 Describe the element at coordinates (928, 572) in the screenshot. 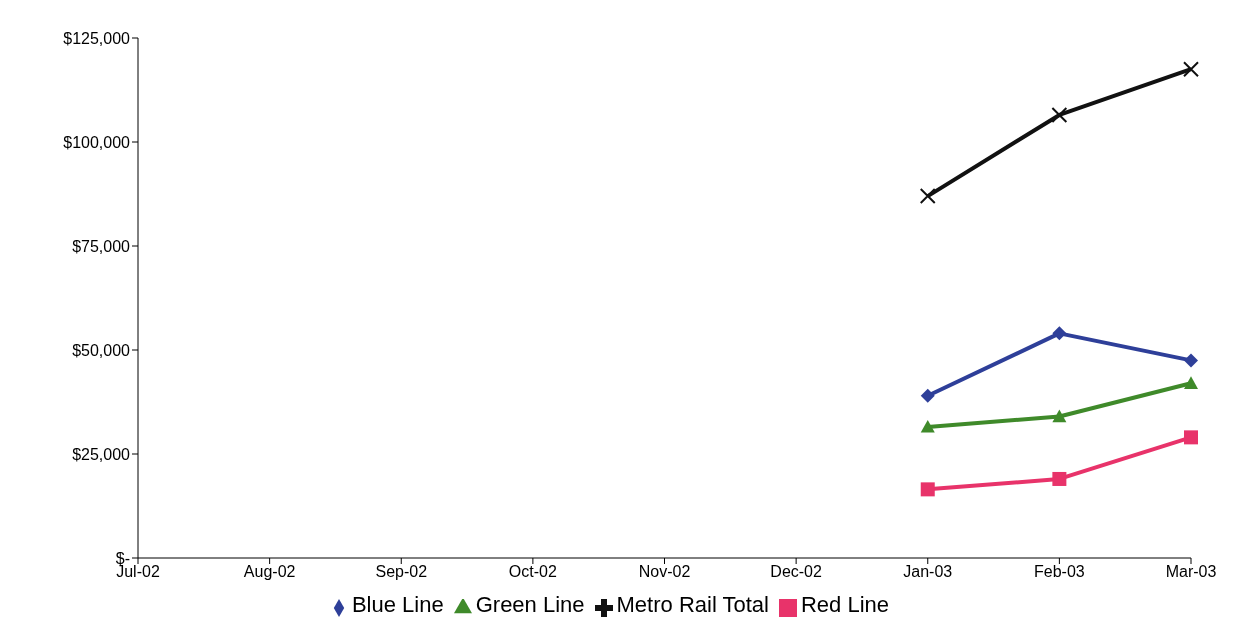

I see `x-tick-label: Jan-03` at that location.